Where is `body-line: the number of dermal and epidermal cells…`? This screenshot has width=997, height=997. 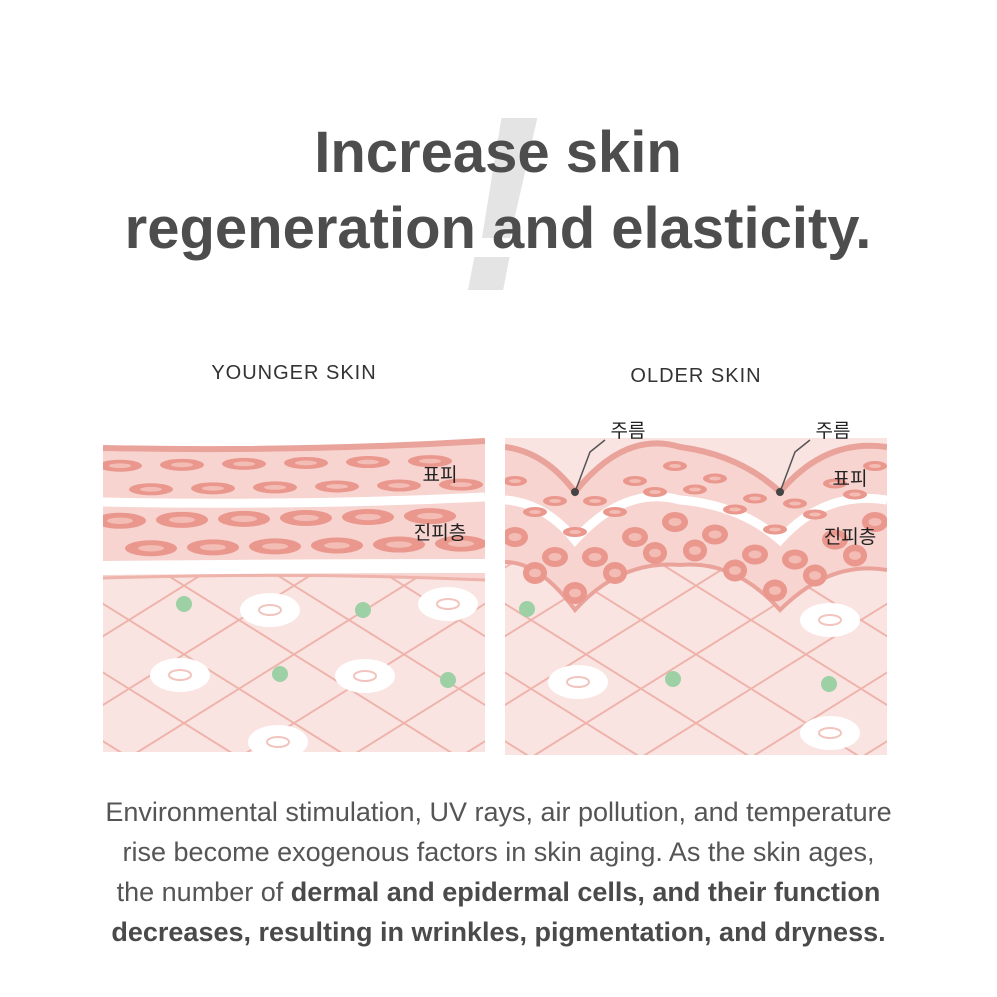 body-line: the number of dermal and epidermal cells… is located at coordinates (498, 892).